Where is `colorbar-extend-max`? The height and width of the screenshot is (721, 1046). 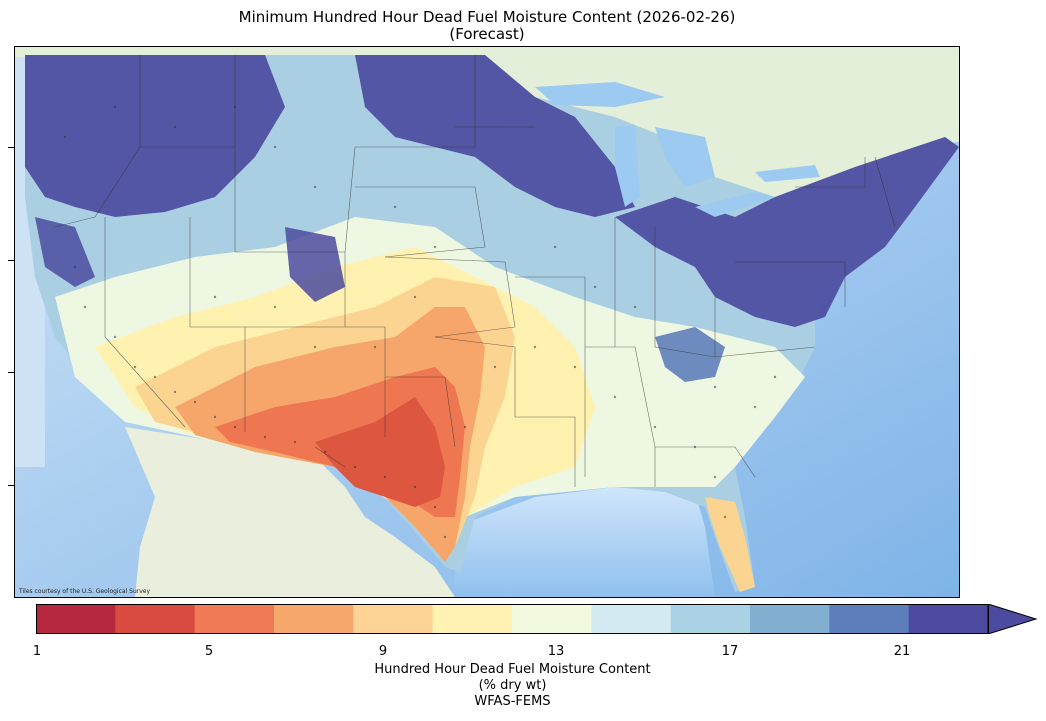
colorbar-extend-max is located at coordinates (1012, 619).